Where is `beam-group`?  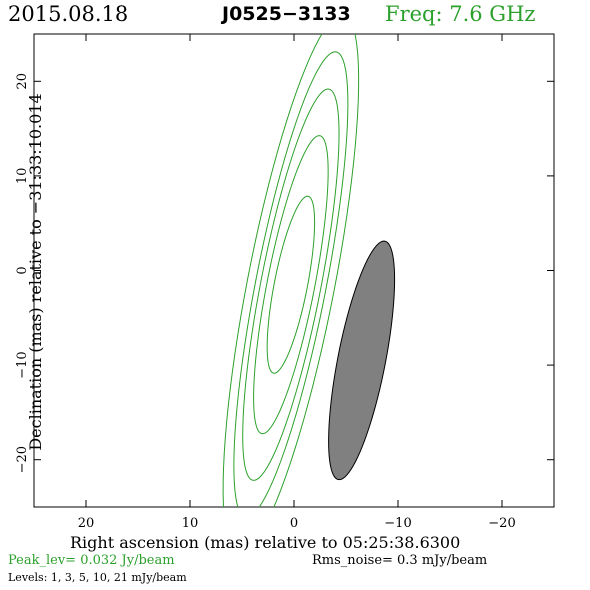
beam-group is located at coordinates (362, 360).